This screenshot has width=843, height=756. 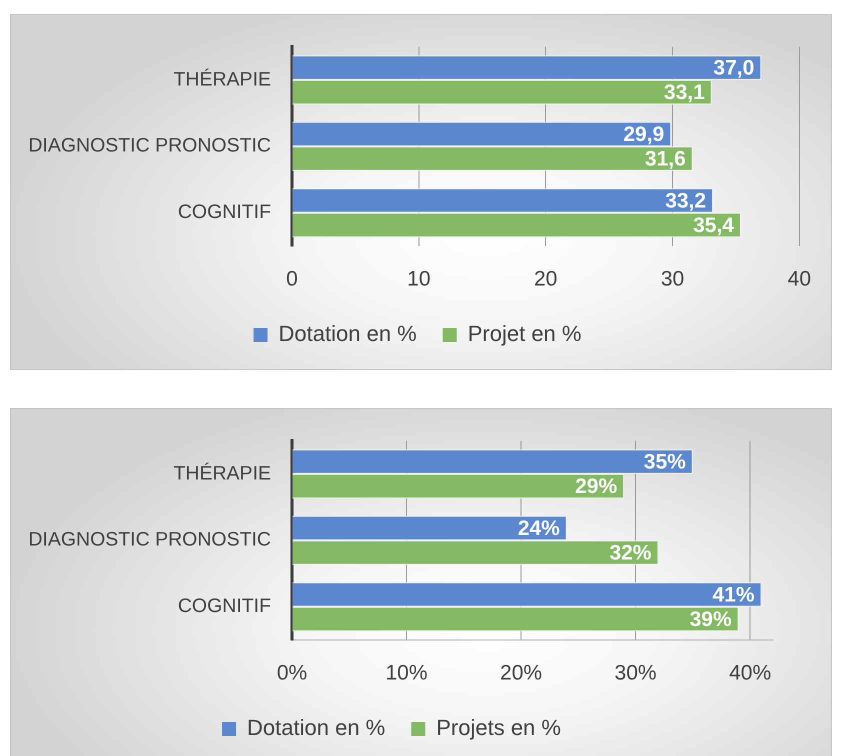 I want to click on data-label: 37,0, so click(x=733, y=68).